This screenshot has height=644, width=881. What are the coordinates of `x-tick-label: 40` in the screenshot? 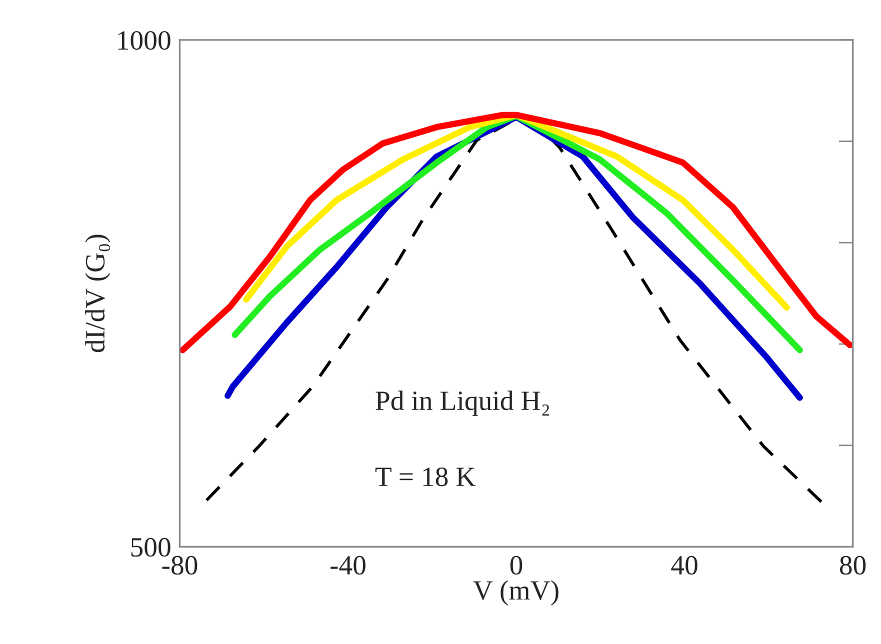 It's located at (684, 565).